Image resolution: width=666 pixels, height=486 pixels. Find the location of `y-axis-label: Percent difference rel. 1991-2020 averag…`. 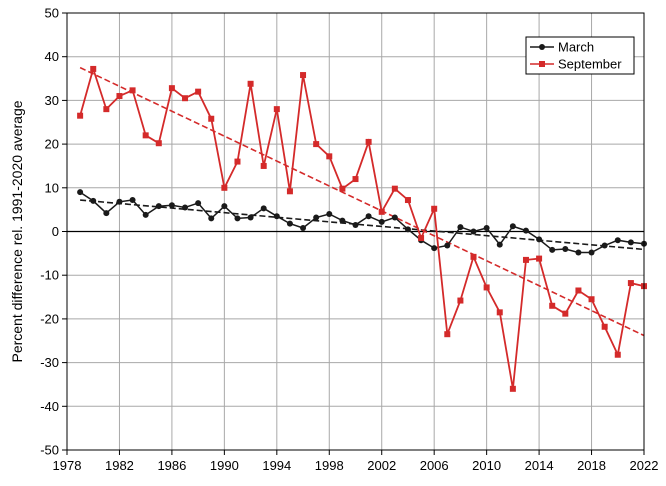

y-axis-label: Percent difference rel. 1991-2020 averag… is located at coordinates (17, 231).